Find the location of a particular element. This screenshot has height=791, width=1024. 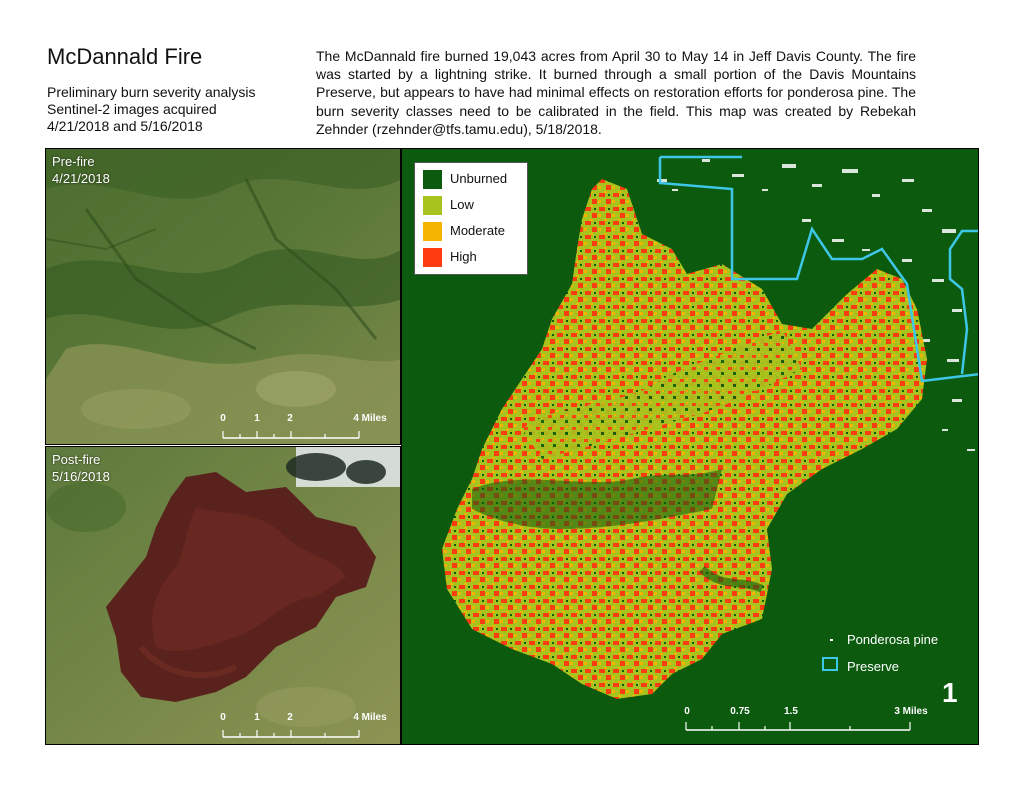

main-scale-tick-label: 0 is located at coordinates (687, 711).